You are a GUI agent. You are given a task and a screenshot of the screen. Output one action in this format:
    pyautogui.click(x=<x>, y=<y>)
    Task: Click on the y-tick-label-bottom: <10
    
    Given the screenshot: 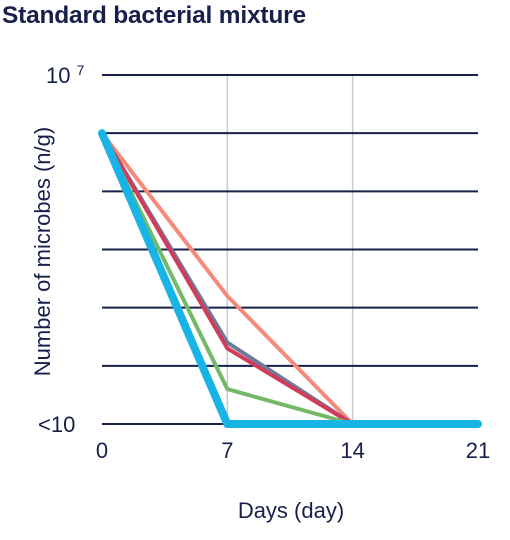 What is the action you would take?
    pyautogui.click(x=56, y=424)
    